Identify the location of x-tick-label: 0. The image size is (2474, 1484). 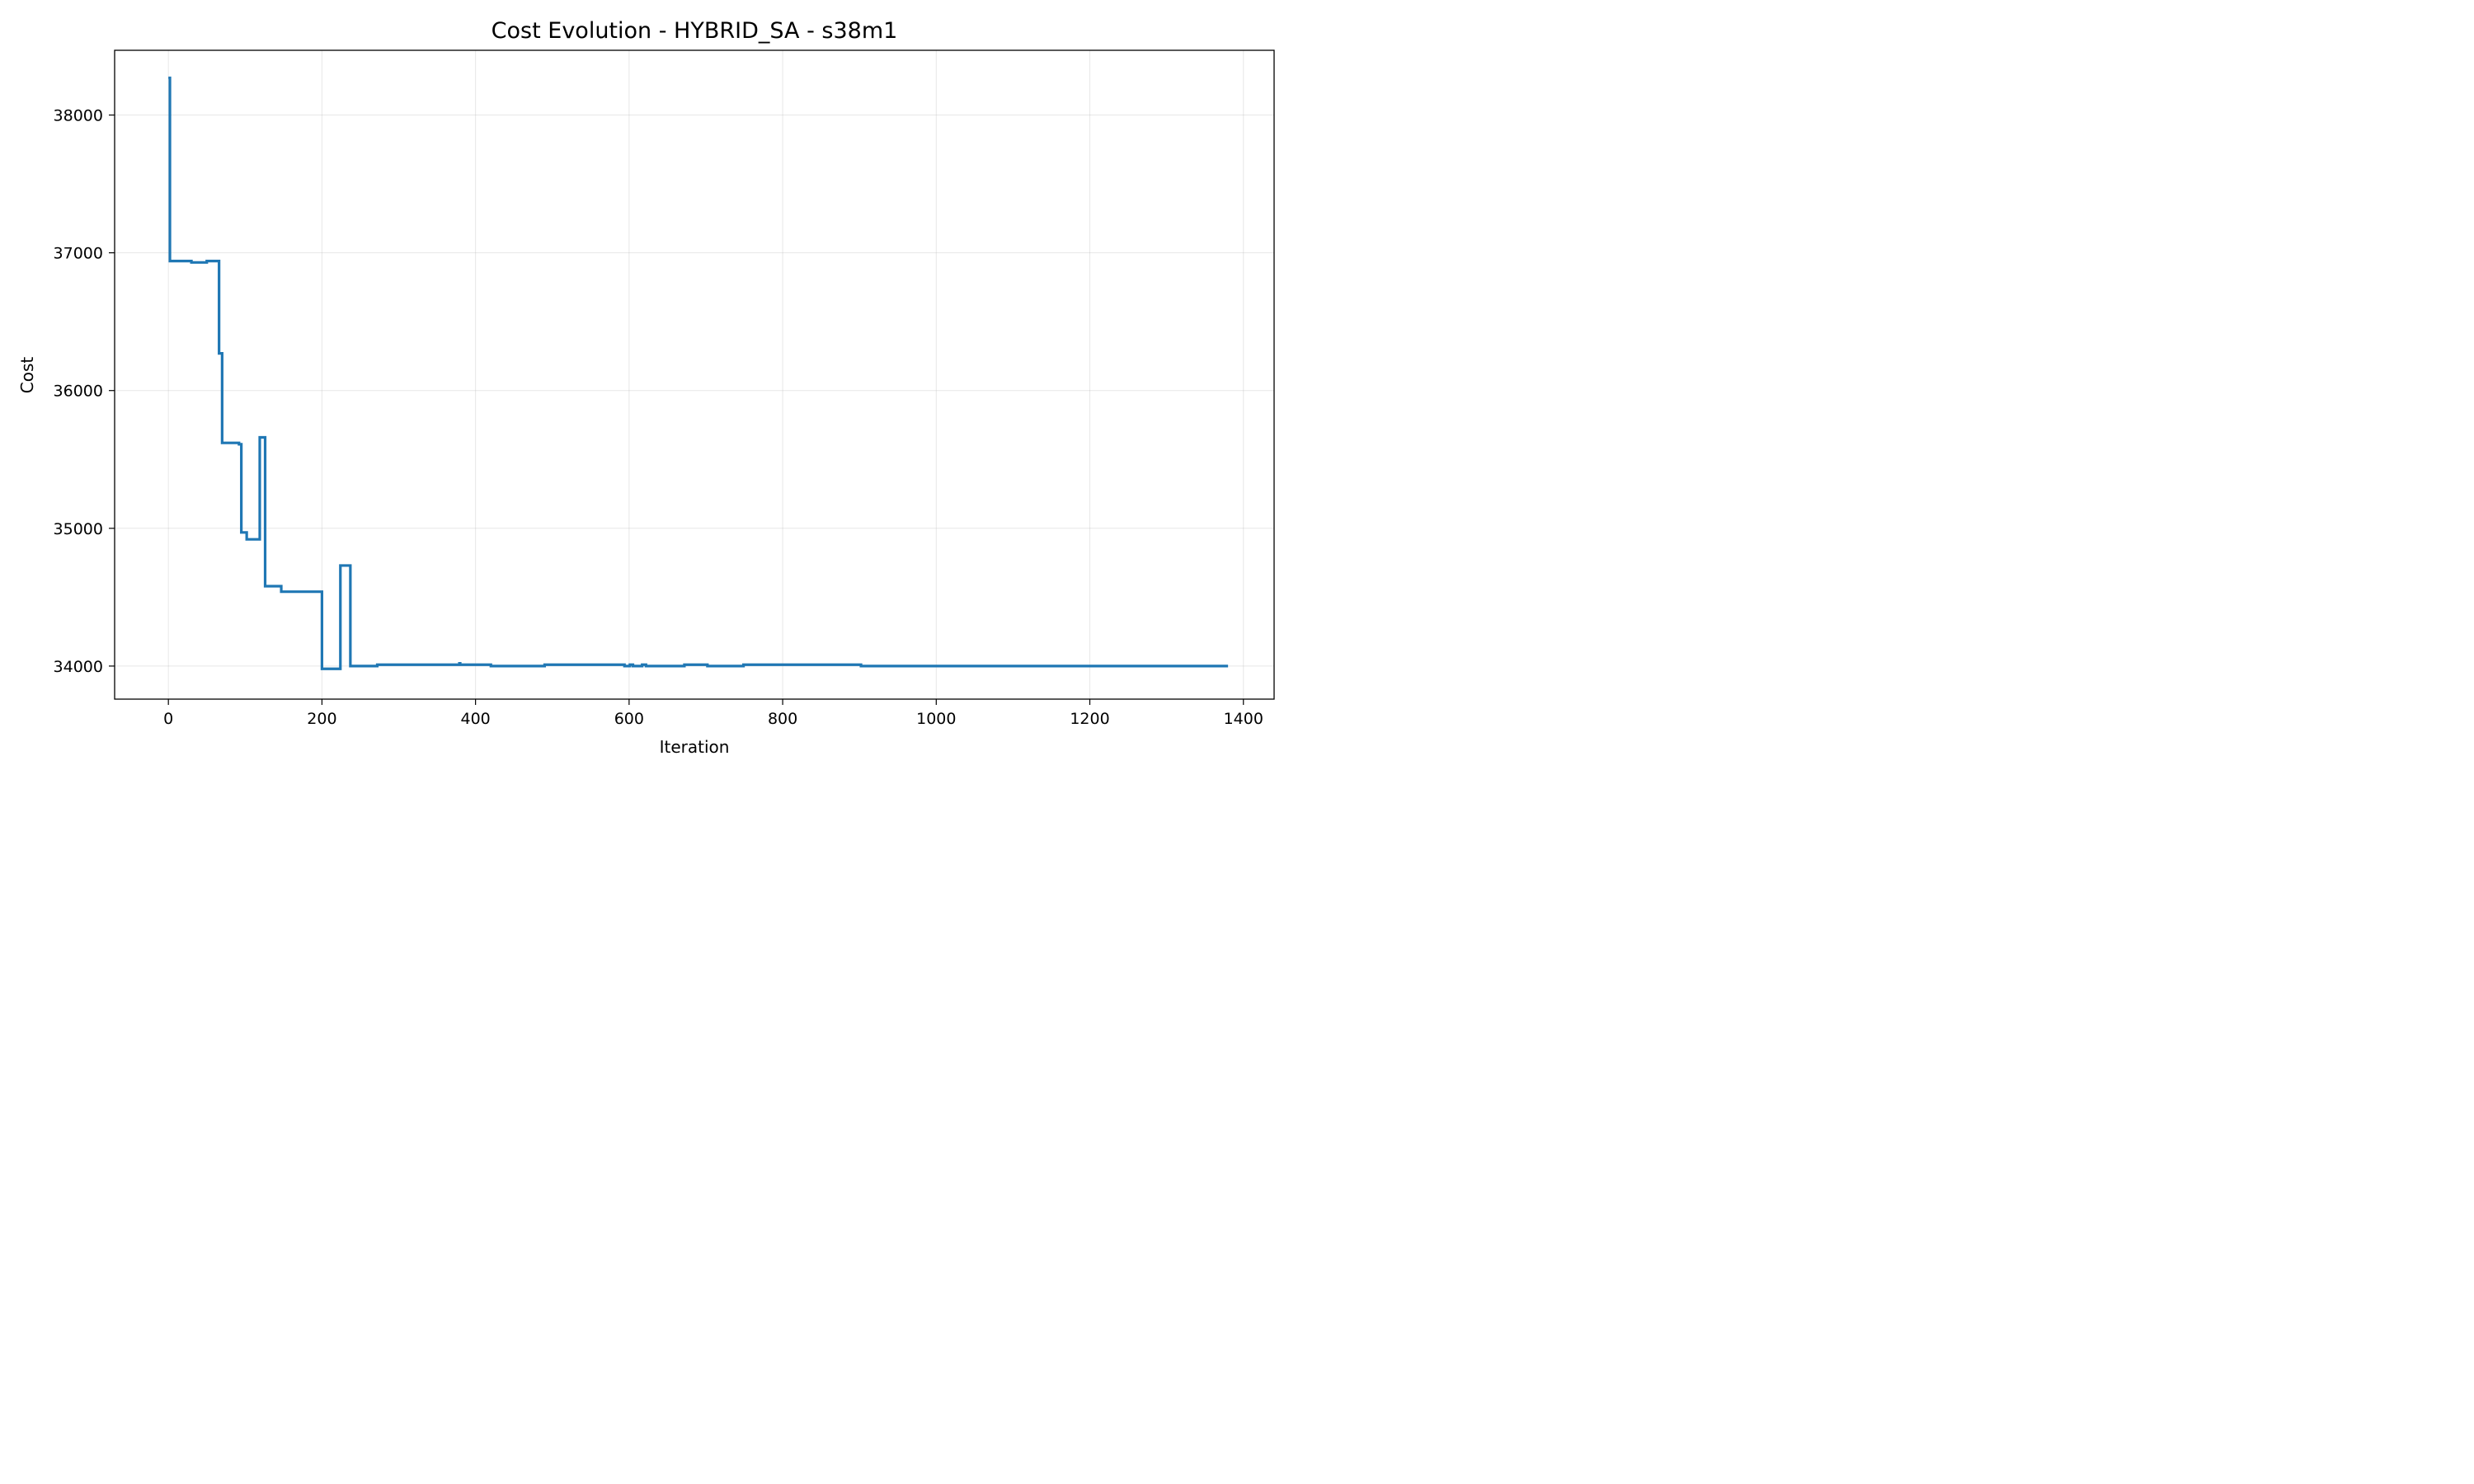
(168, 719).